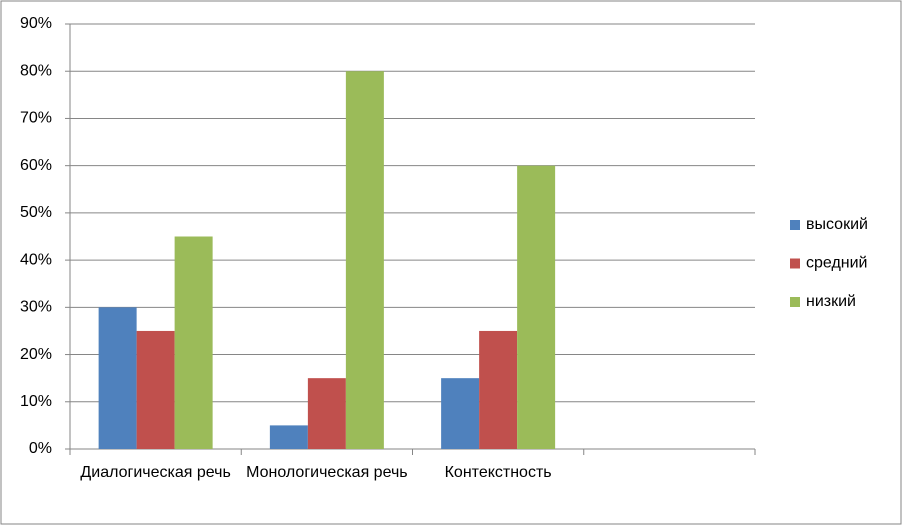  What do you see at coordinates (36, 354) in the screenshot?
I see `y-tick-label: 20%` at bounding box center [36, 354].